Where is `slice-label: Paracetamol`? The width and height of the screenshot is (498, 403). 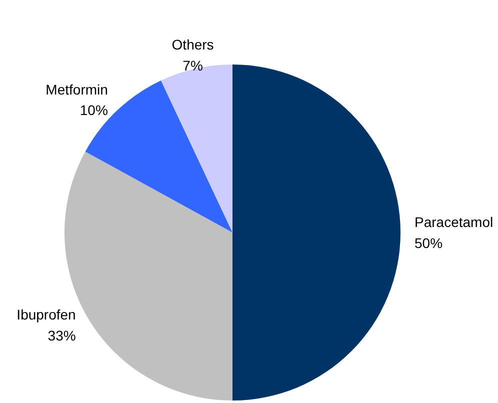 slice-label: Paracetamol is located at coordinates (454, 222).